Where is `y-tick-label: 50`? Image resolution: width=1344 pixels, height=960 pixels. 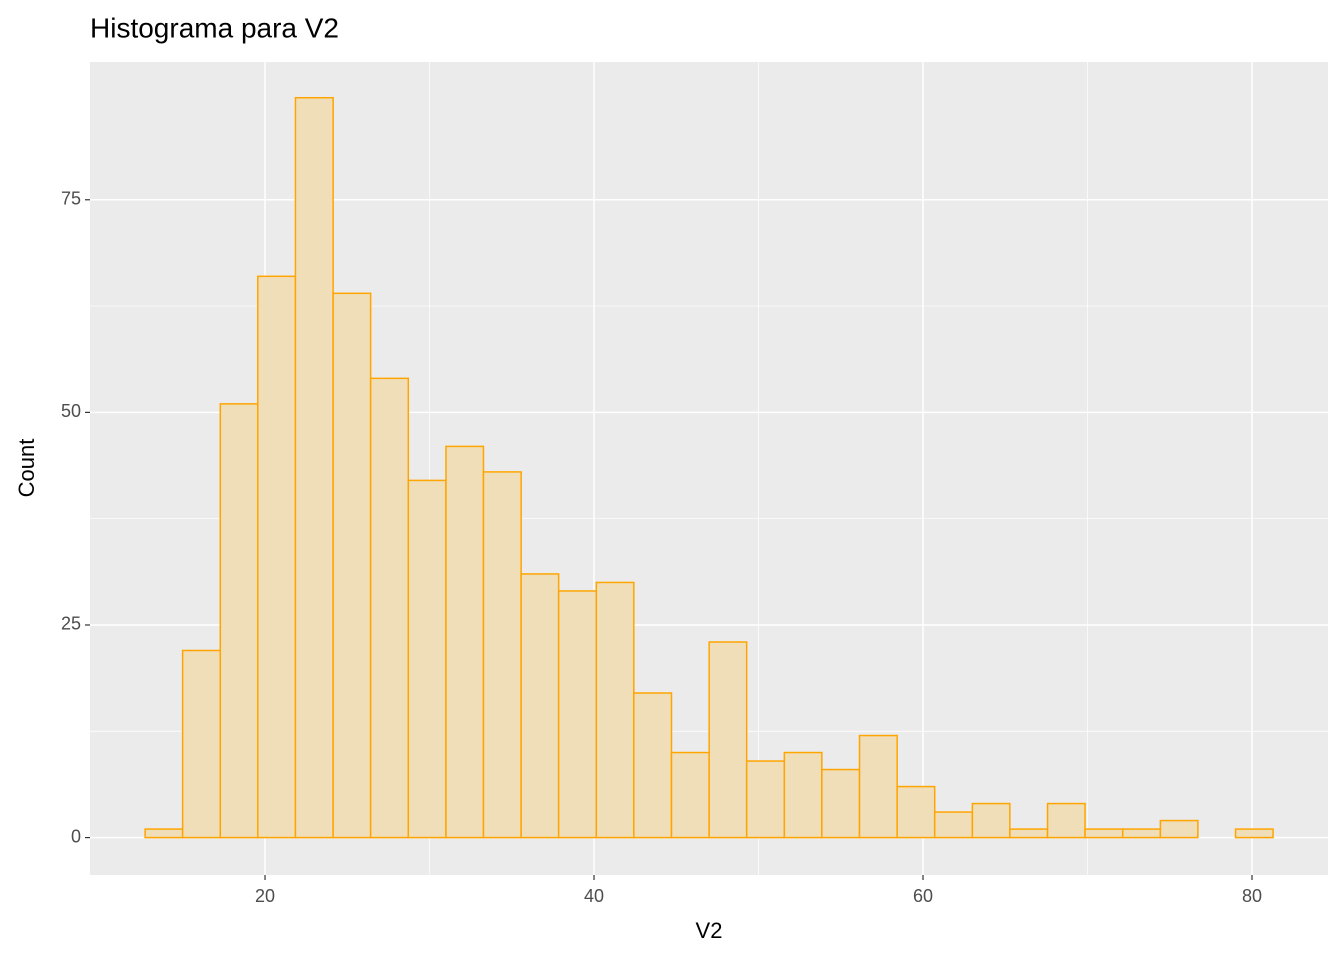 y-tick-label: 50 is located at coordinates (71, 411).